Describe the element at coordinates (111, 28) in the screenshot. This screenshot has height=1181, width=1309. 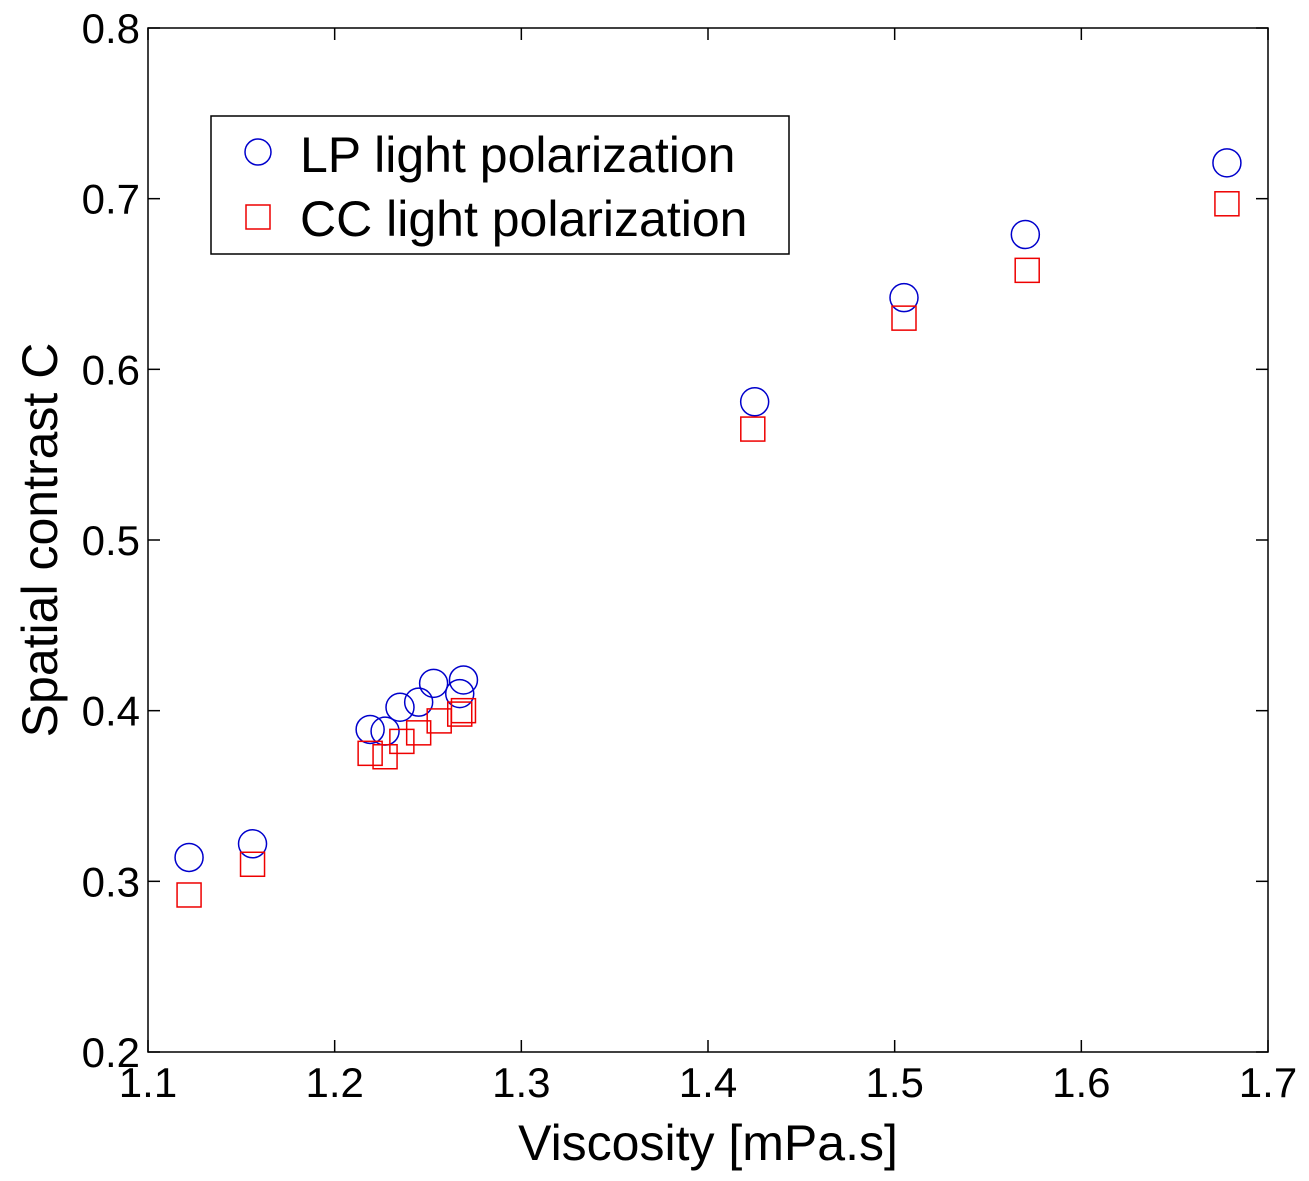
I see `y-tick-label: 0.8` at that location.